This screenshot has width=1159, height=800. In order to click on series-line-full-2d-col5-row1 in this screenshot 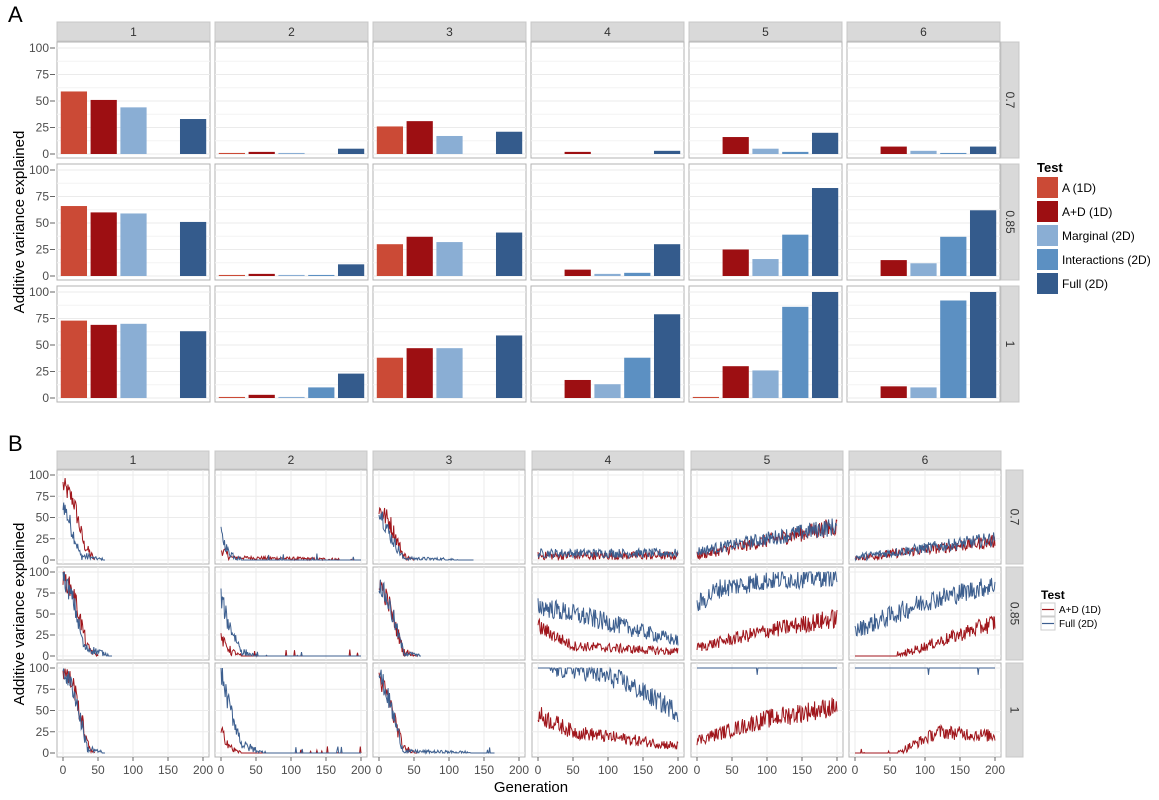, I will do `click(767, 671)`.